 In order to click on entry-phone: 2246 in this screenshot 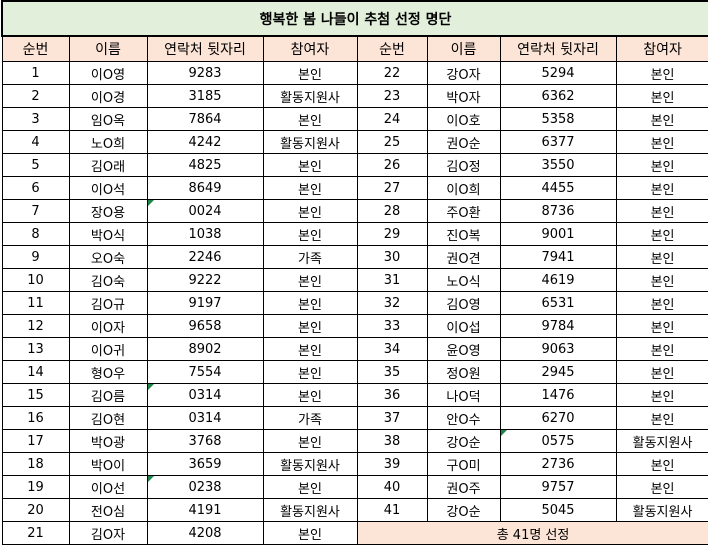, I will do `click(205, 257)`.